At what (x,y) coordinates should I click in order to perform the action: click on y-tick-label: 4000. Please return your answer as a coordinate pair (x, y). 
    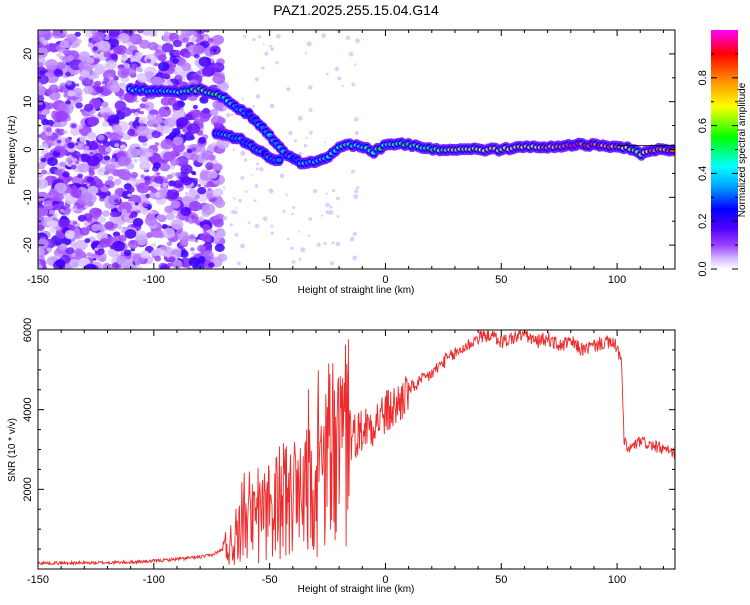
    Looking at the image, I should click on (28, 409).